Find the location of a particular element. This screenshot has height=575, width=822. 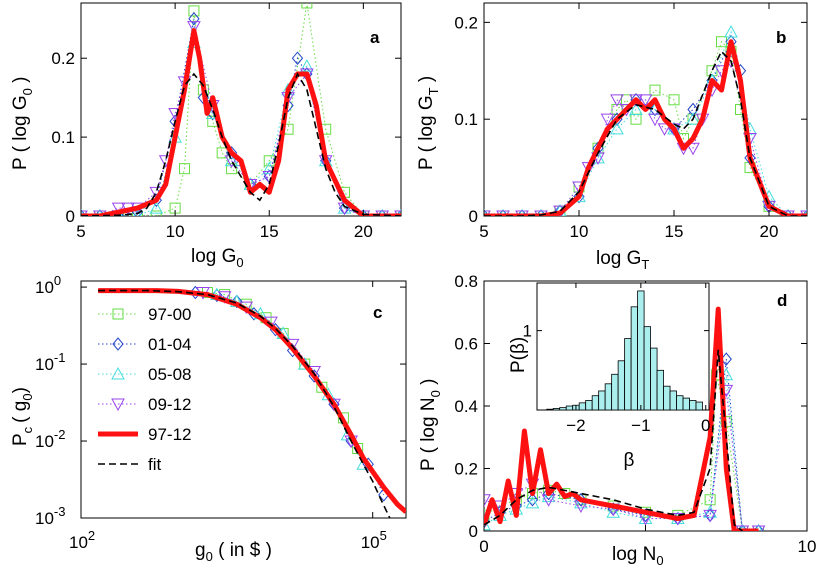

series-97-00-line is located at coordinates (645, 128).